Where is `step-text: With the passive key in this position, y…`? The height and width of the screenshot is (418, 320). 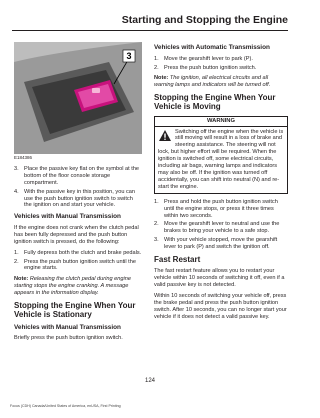 step-text: With the passive key in this position, y… is located at coordinates (79, 198).